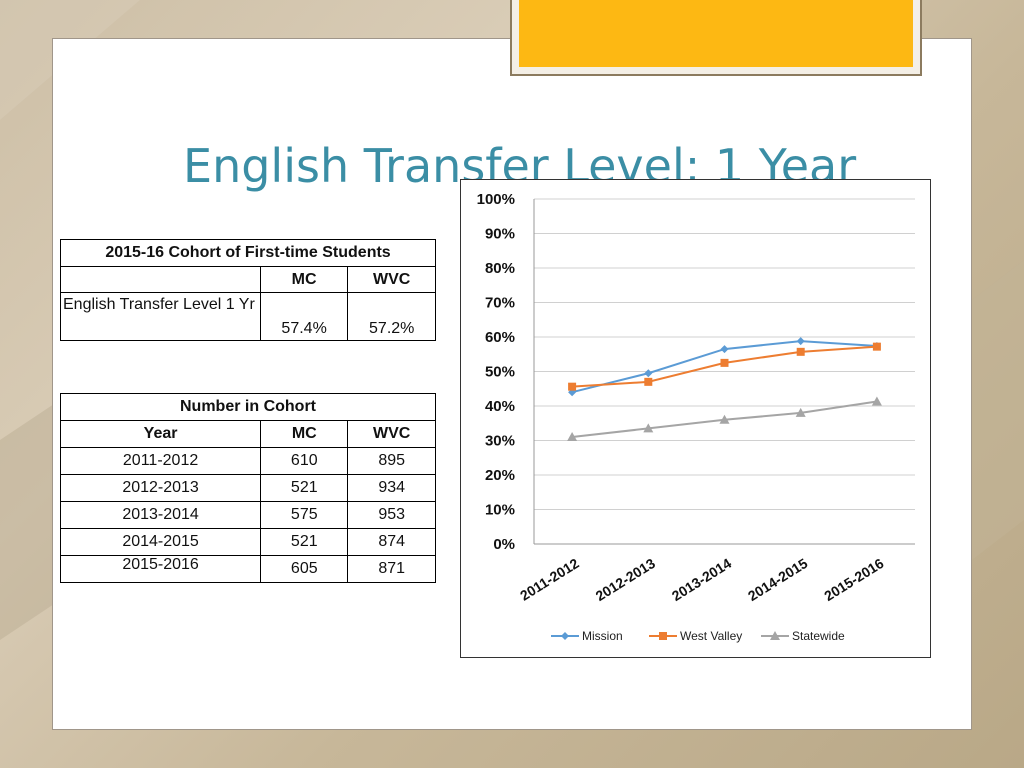  I want to click on number-table-header-wvc: WVC, so click(391, 434).